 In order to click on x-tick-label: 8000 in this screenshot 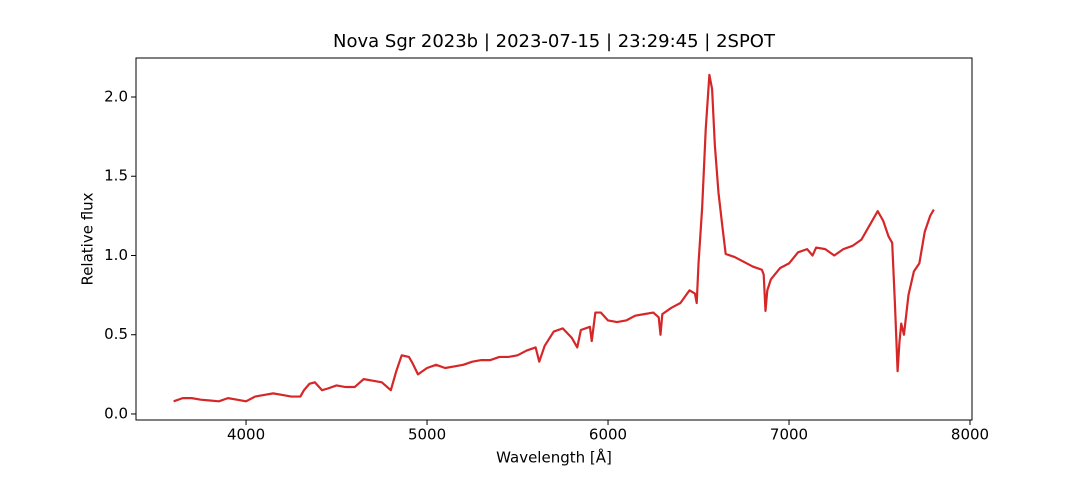, I will do `click(970, 435)`.